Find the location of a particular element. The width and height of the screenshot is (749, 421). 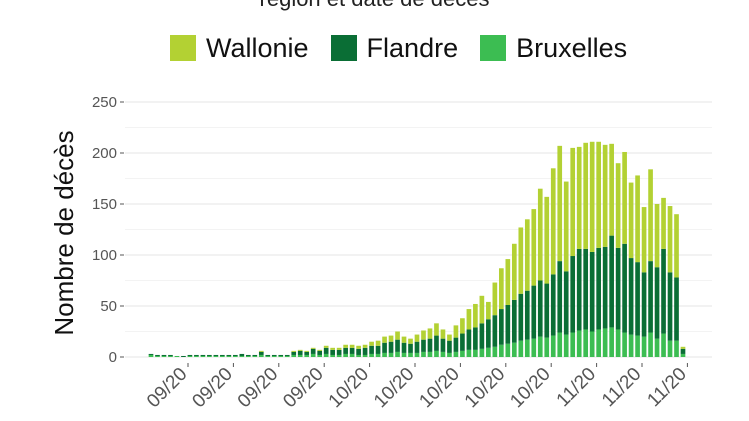

legend-swatch-wallonie is located at coordinates (183, 48).